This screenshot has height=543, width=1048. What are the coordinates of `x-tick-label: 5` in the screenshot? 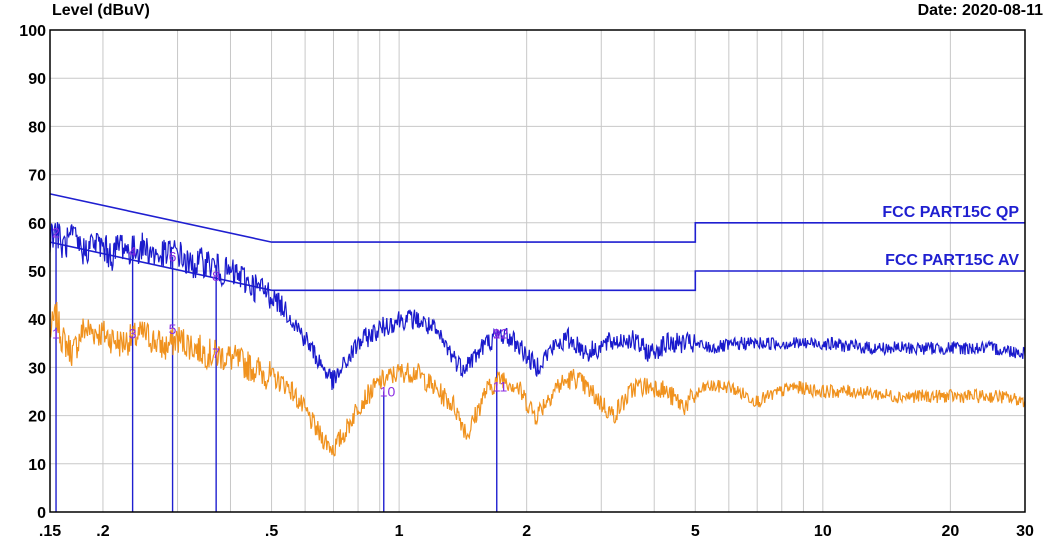 It's located at (695, 531).